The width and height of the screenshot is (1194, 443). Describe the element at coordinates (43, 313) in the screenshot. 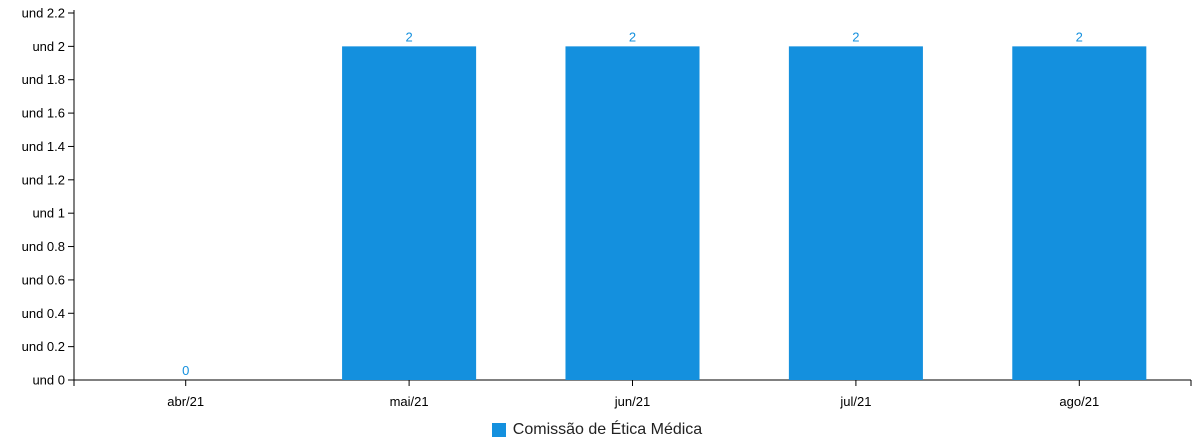

I see `y-tick-label: und 0.4` at that location.